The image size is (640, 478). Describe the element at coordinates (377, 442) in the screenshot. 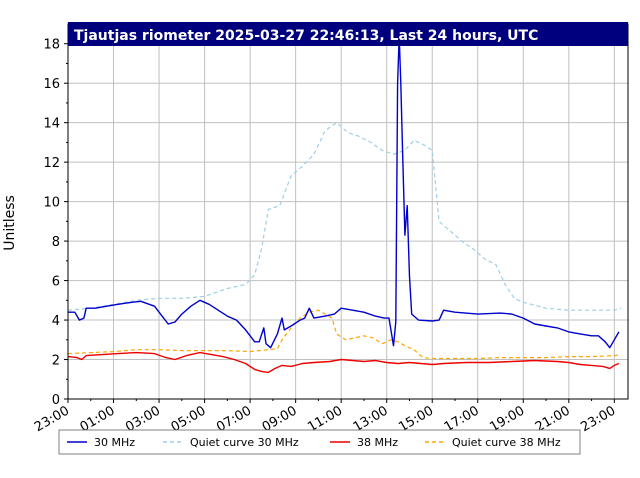

I see `legend-label: 38 MHz` at that location.